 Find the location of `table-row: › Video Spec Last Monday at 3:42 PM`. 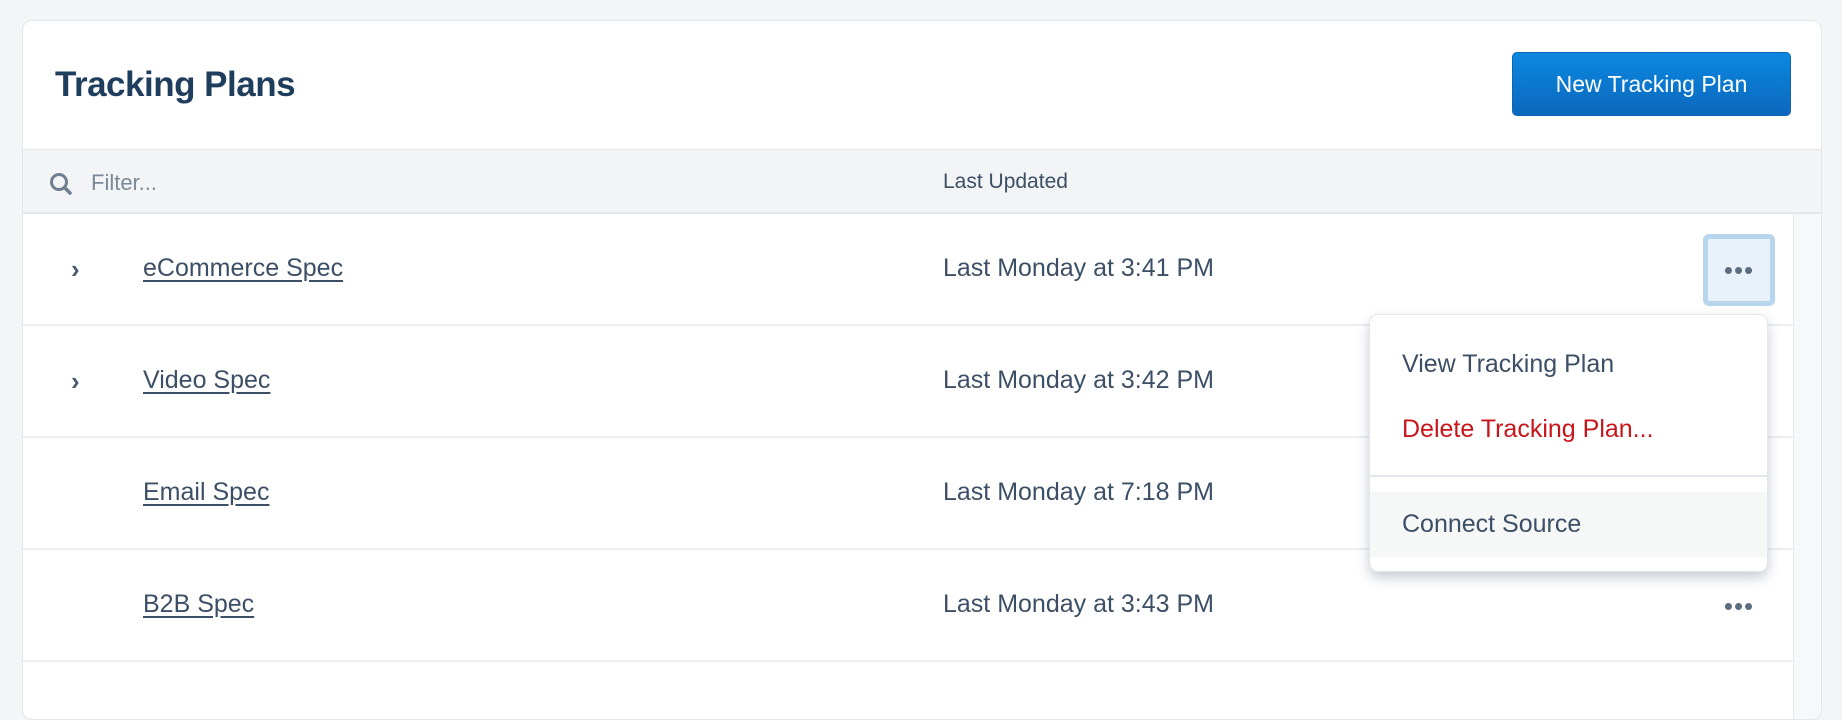

table-row: › Video Spec Last Monday at 3:42 PM is located at coordinates (908, 382).